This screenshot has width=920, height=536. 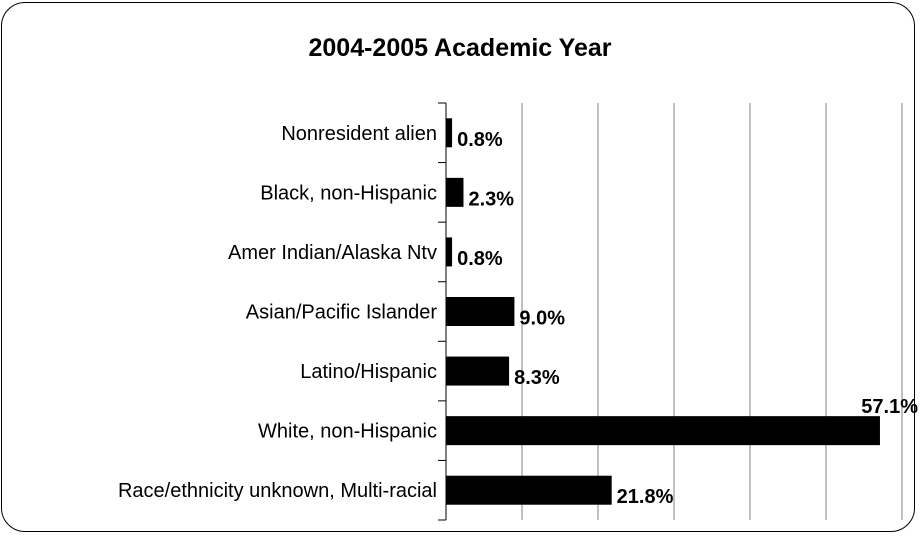 I want to click on data-label-3: 9.0%, so click(x=542, y=319).